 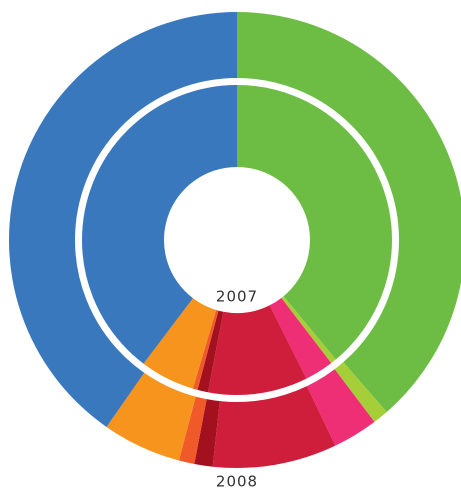 What do you see at coordinates (237, 297) in the screenshot?
I see `inner-ring-label: 2007` at bounding box center [237, 297].